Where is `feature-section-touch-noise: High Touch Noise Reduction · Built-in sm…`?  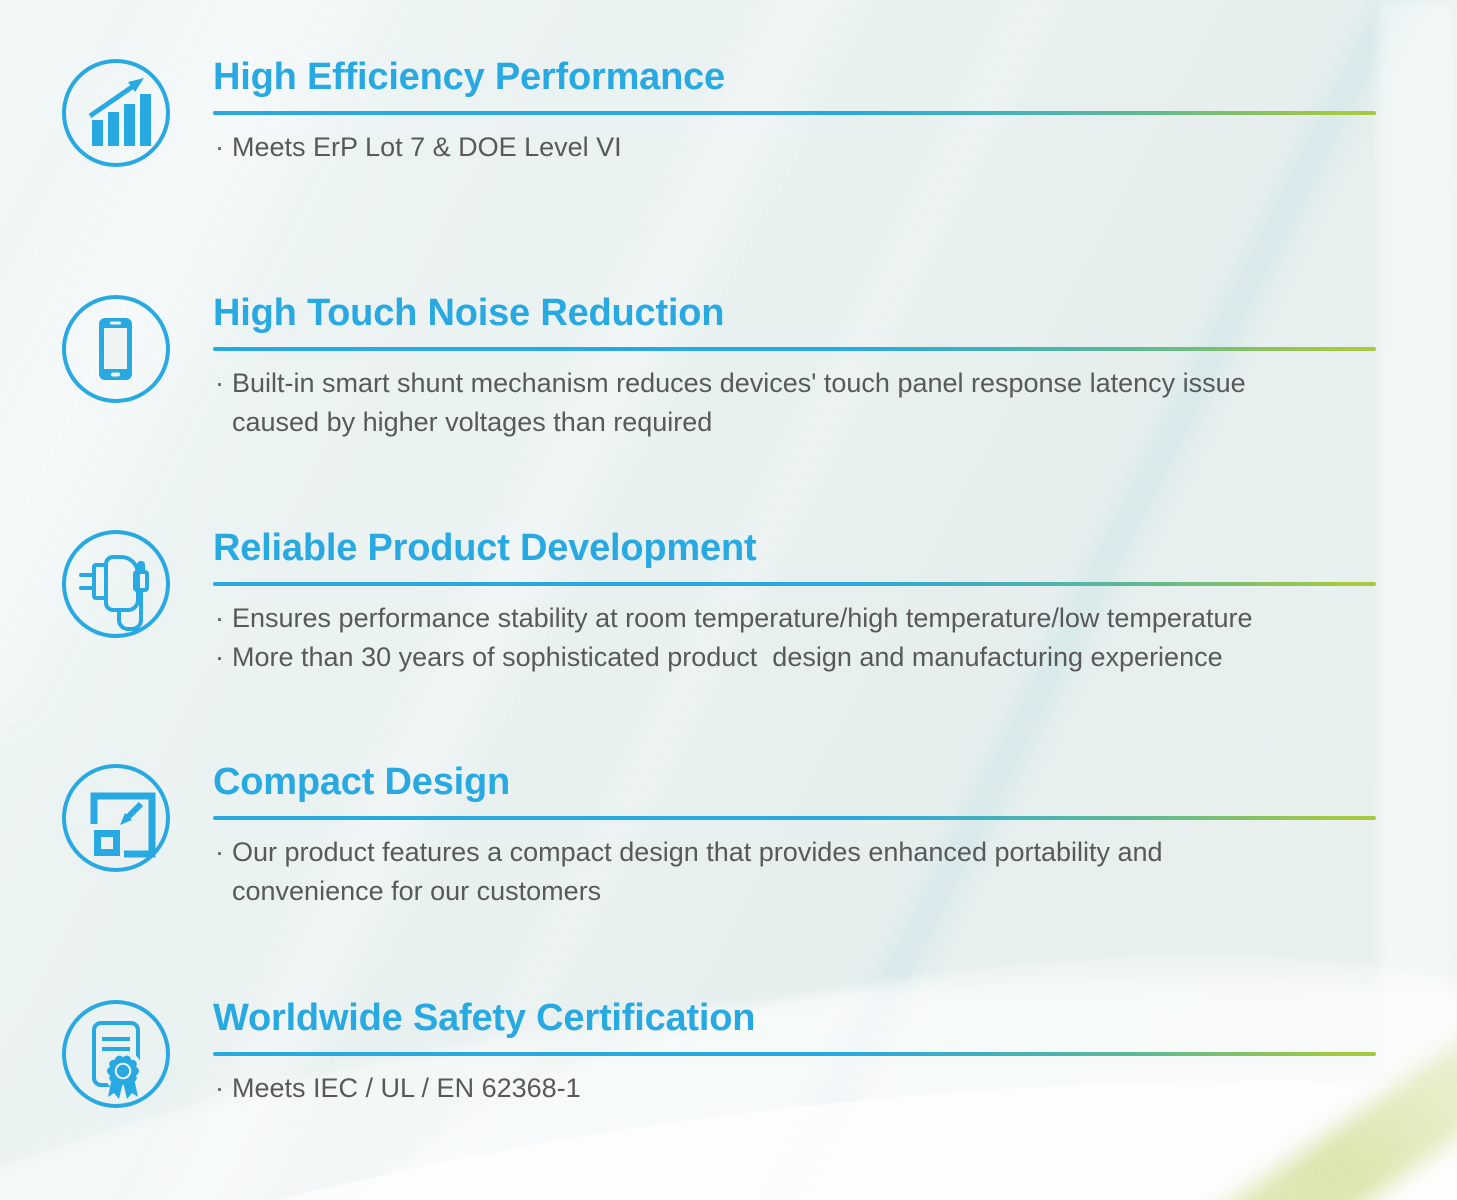
feature-section-touch-noise: High Touch Noise Reduction · Built-in sm… is located at coordinates (730, 367).